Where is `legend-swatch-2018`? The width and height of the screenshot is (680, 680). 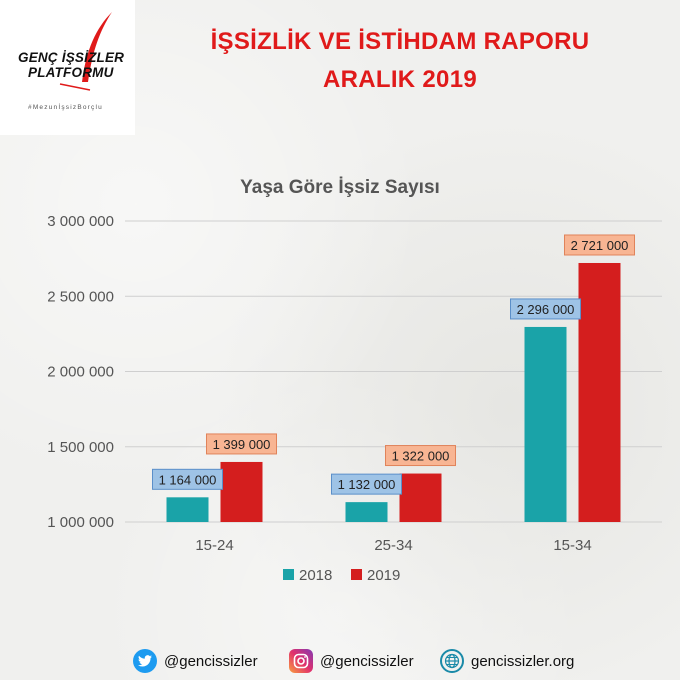
legend-swatch-2018 is located at coordinates (288, 574).